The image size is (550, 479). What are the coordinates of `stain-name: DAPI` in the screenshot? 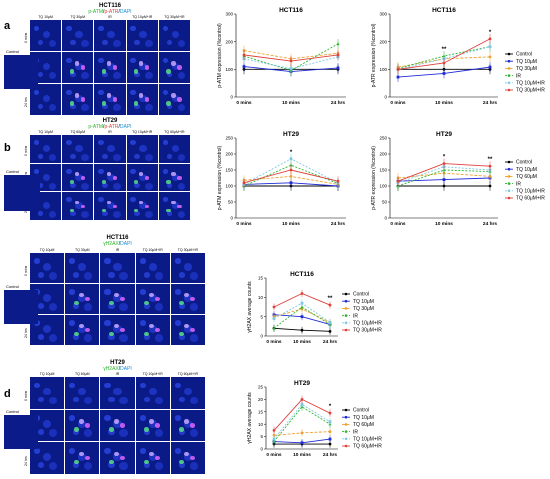 It's located at (126, 369).